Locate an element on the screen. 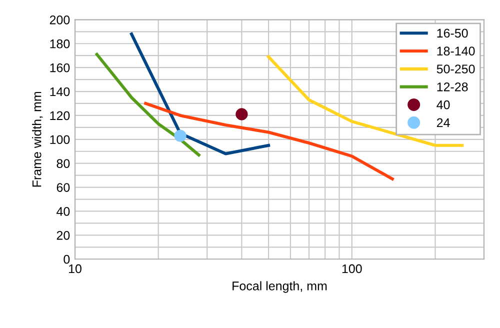 The image size is (500, 328). legend-label: 40 is located at coordinates (443, 105).